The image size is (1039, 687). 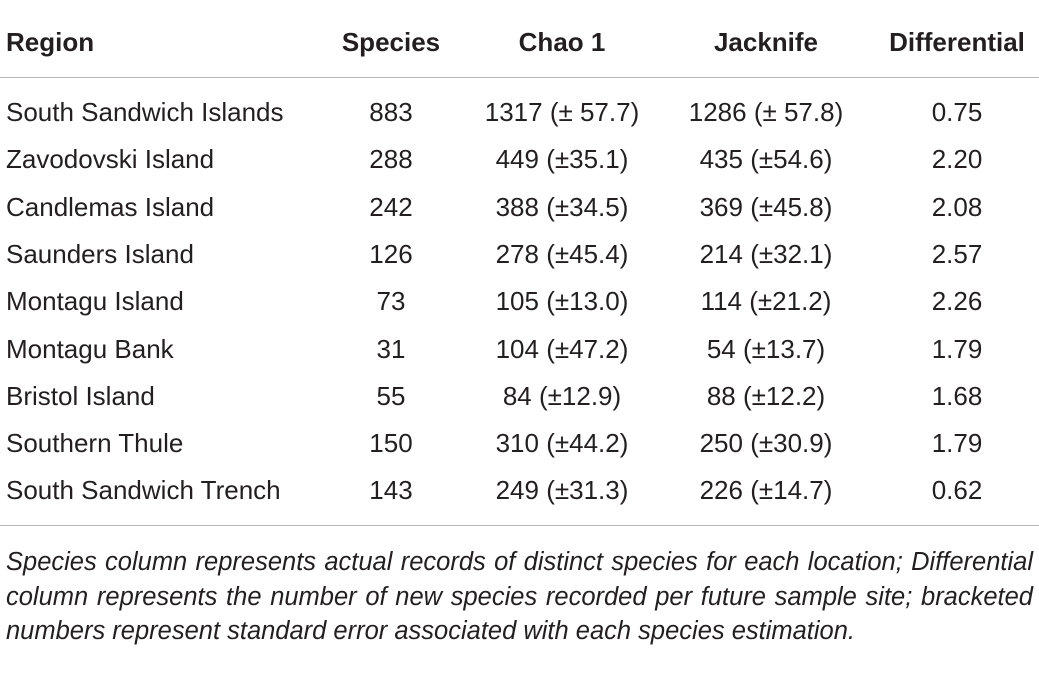 What do you see at coordinates (957, 206) in the screenshot?
I see `table-cell: 2.08` at bounding box center [957, 206].